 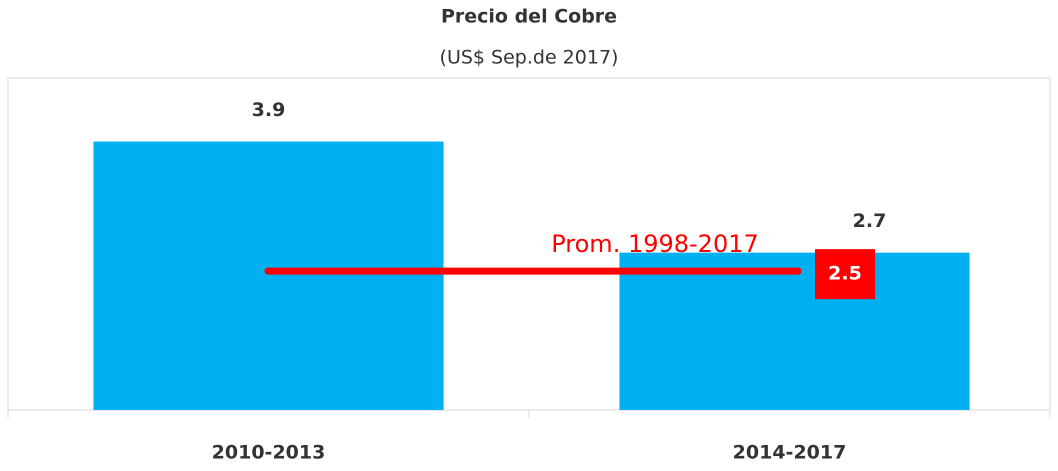 What do you see at coordinates (269, 453) in the screenshot?
I see `x-tick-label: 2010-2013` at bounding box center [269, 453].